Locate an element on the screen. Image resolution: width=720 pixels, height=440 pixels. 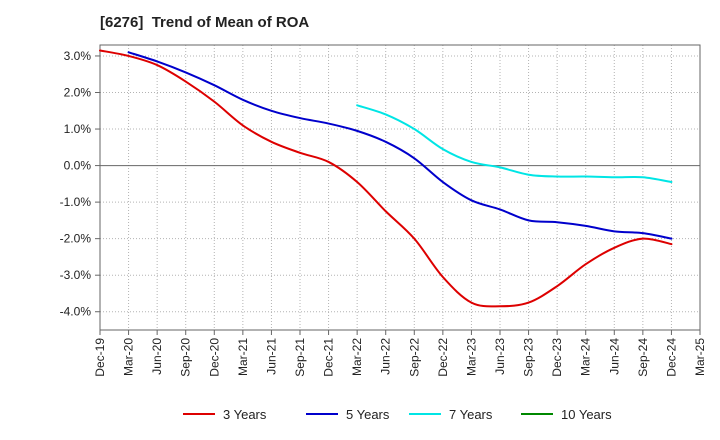
y-tick-label: 3.0% is located at coordinates (78, 56).